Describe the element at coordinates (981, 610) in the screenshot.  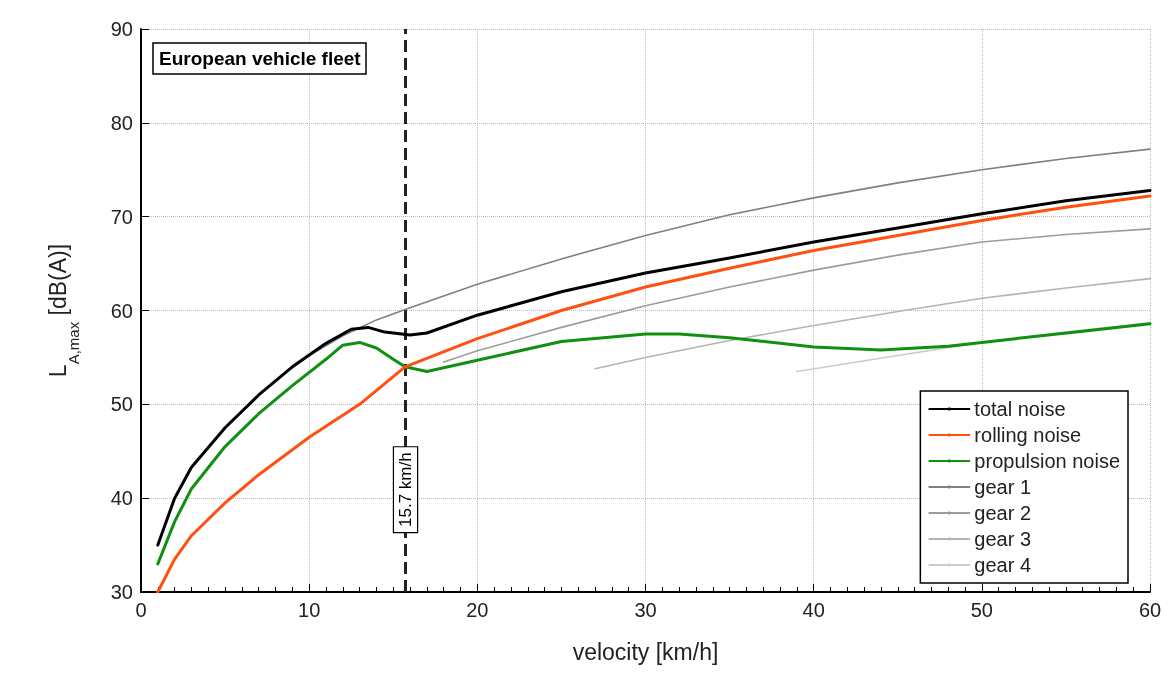
I see `x-tick-label: 50` at that location.